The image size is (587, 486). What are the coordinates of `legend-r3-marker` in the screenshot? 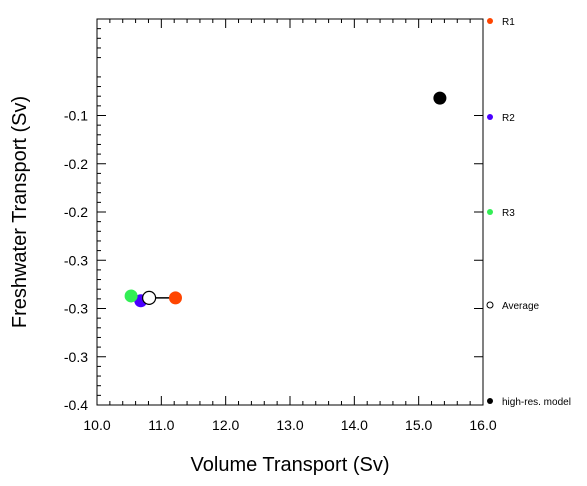 It's located at (490, 212).